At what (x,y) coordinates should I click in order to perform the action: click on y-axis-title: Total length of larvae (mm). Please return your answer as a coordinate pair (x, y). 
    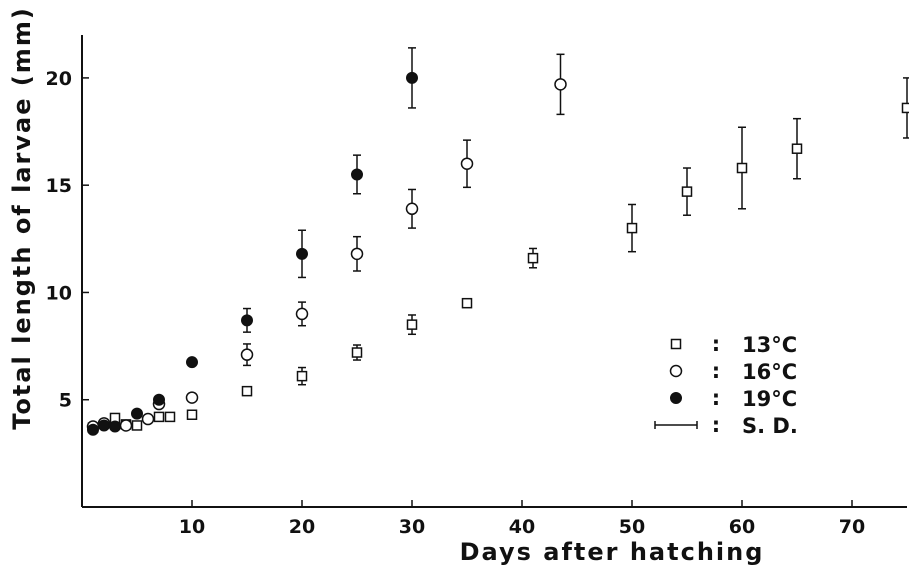
    Looking at the image, I should click on (22, 218).